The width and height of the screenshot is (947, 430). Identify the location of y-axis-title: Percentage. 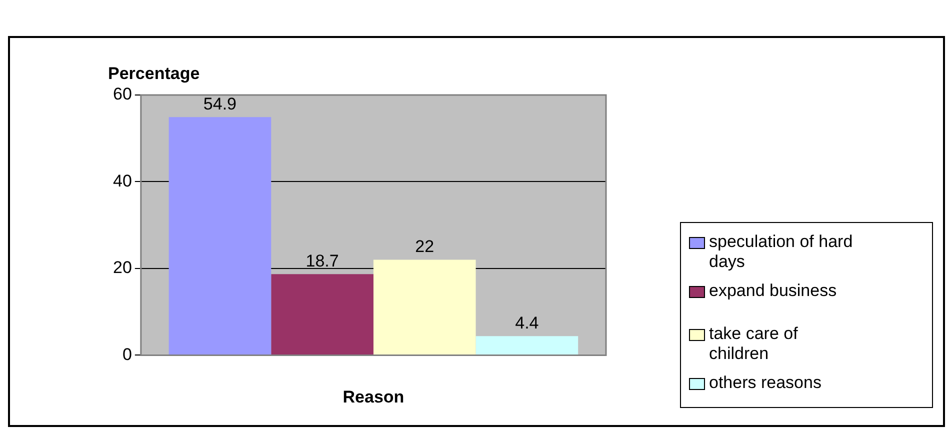
(154, 74).